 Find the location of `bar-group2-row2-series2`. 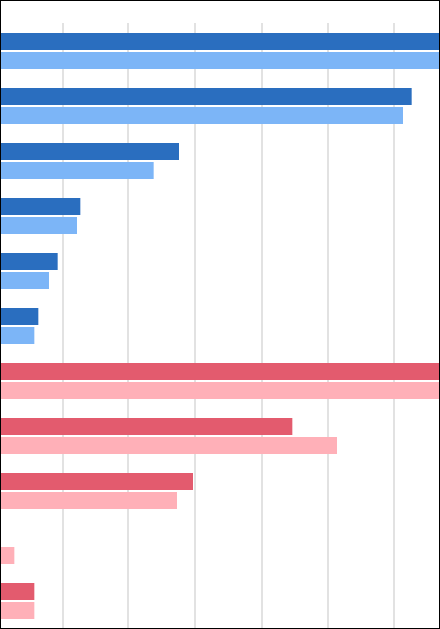

bar-group2-row2-series2 is located at coordinates (169, 445).